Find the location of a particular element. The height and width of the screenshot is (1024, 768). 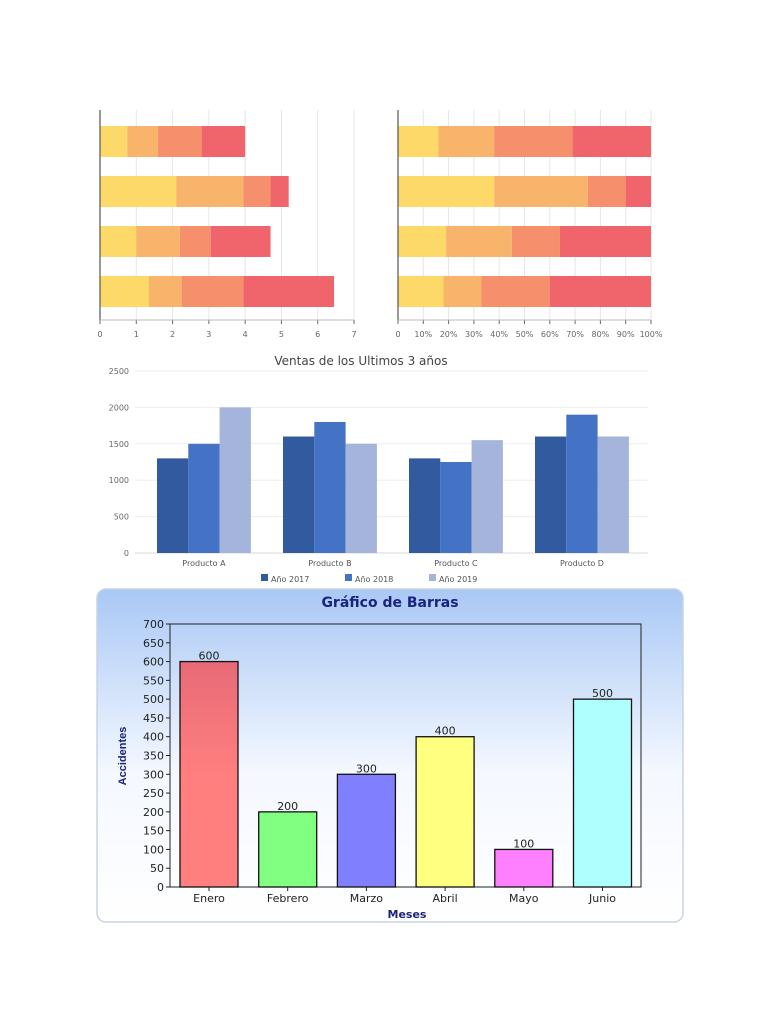

x-tick-label: Junio is located at coordinates (602, 898).